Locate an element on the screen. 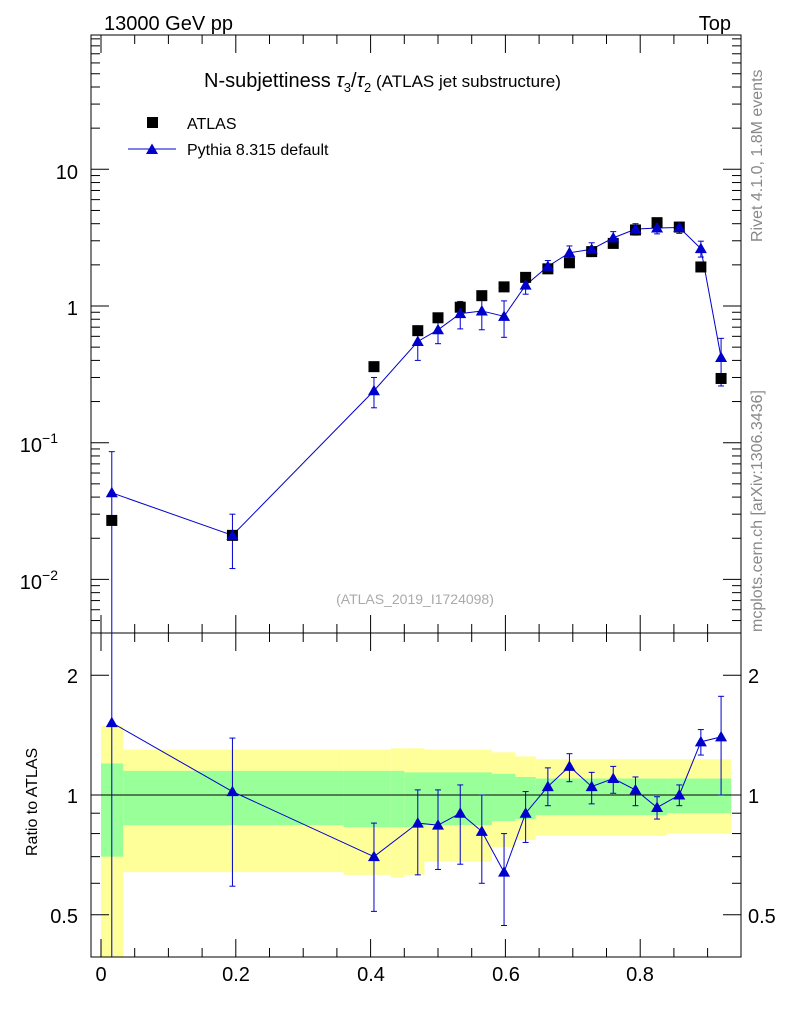 Image resolution: width=786 pixels, height=1024 pixels. ratio-y-tick-label-0.5: 0.5 is located at coordinates (64, 917).